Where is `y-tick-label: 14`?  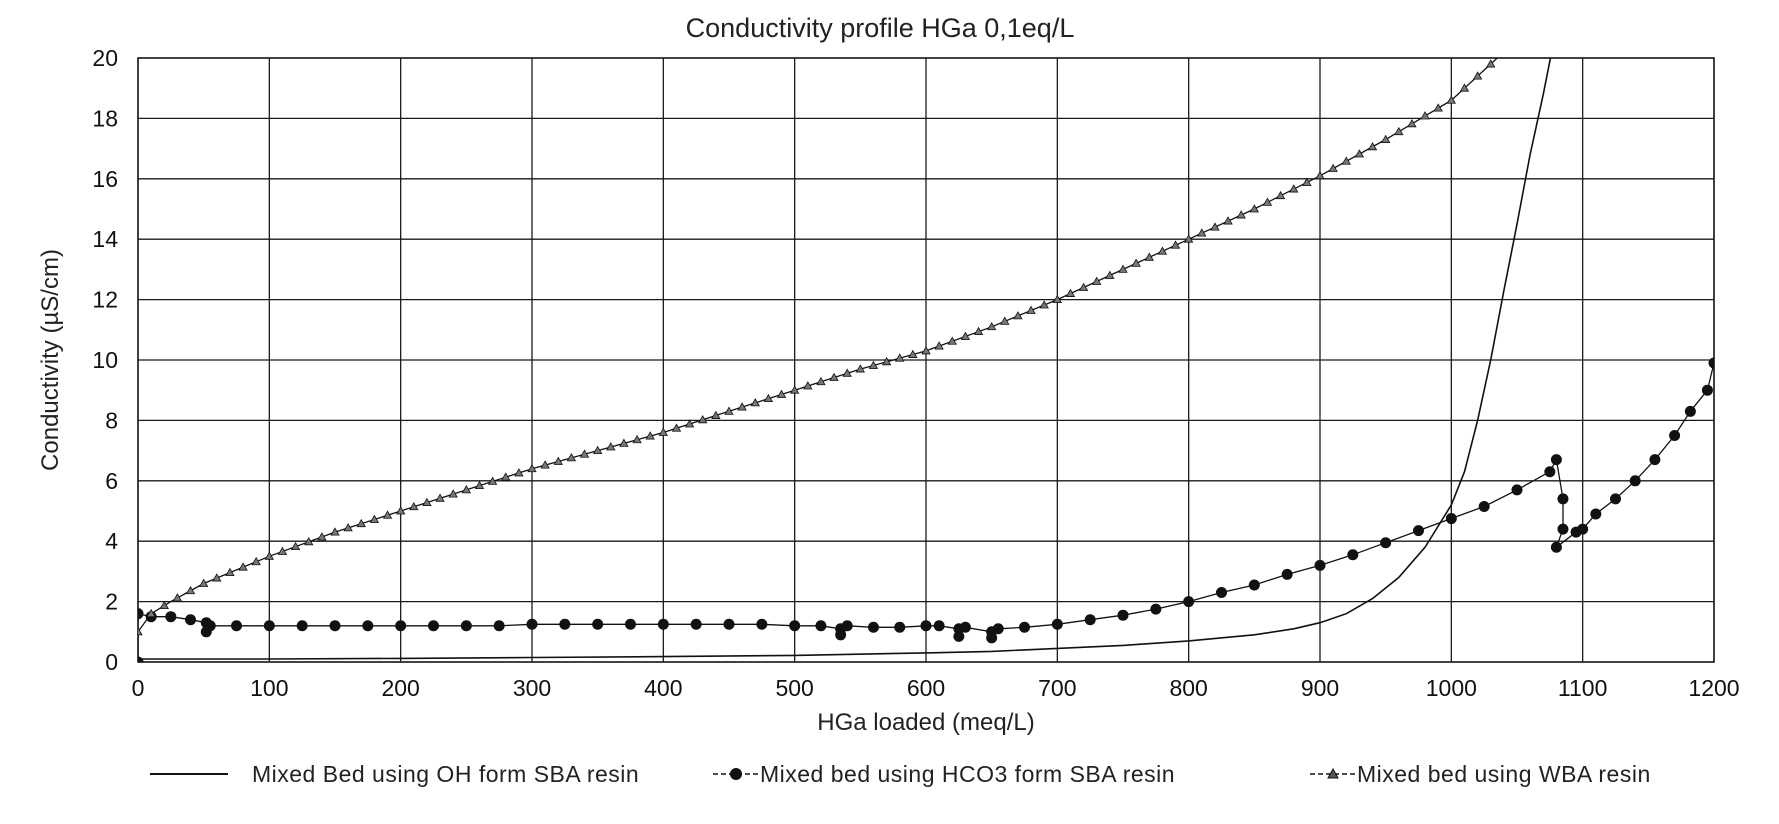
y-tick-label: 14 is located at coordinates (105, 239).